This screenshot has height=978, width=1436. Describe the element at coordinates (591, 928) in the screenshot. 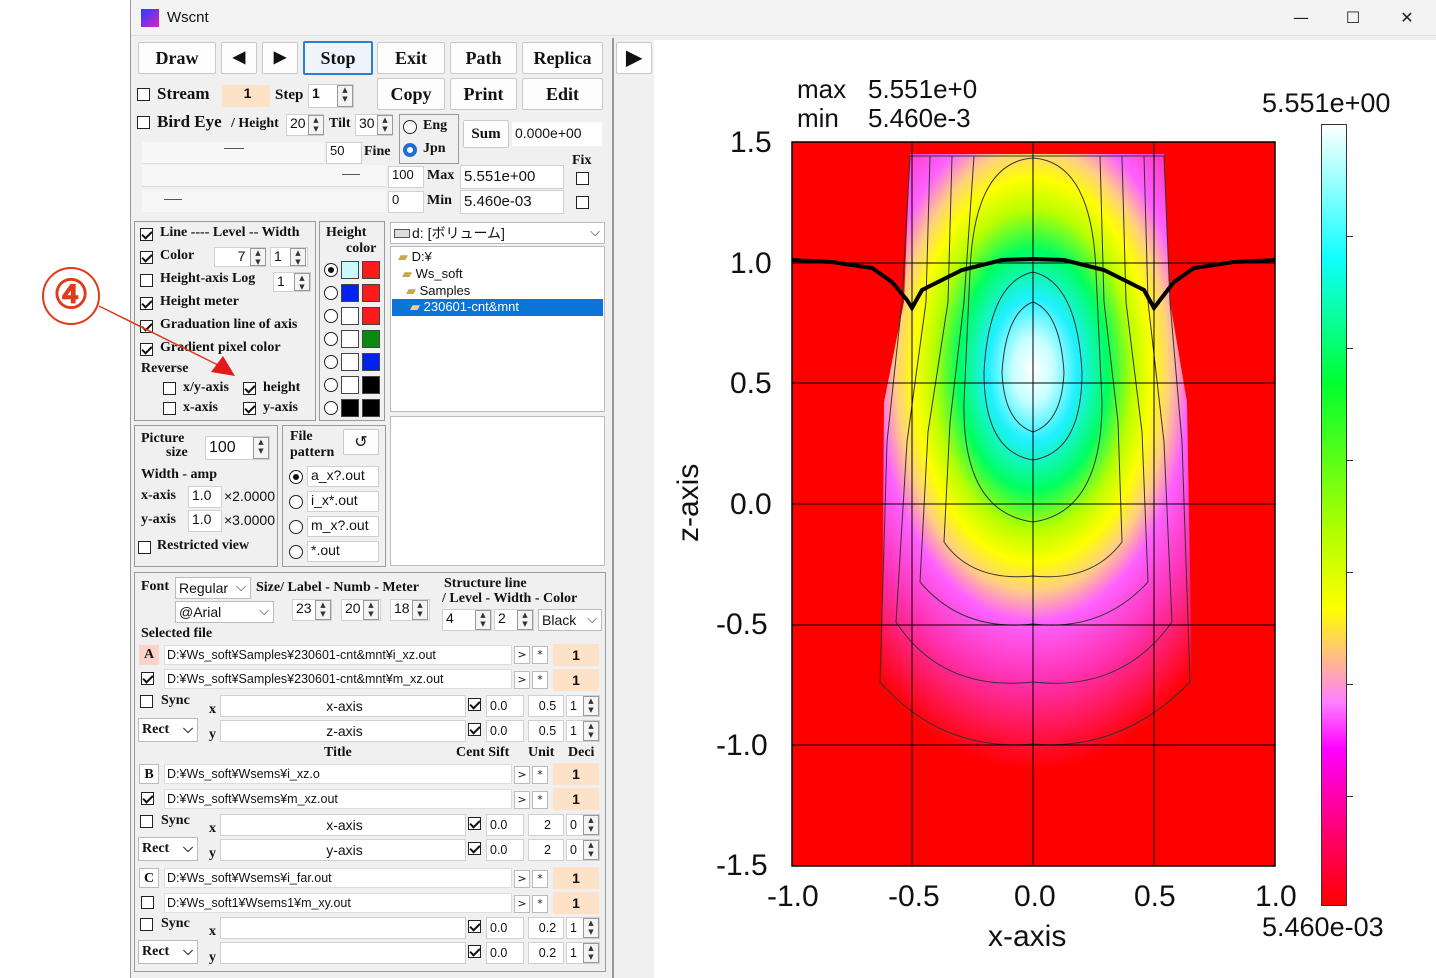

I see `group-c-x-deci-spinner: ▲ ▼` at that location.